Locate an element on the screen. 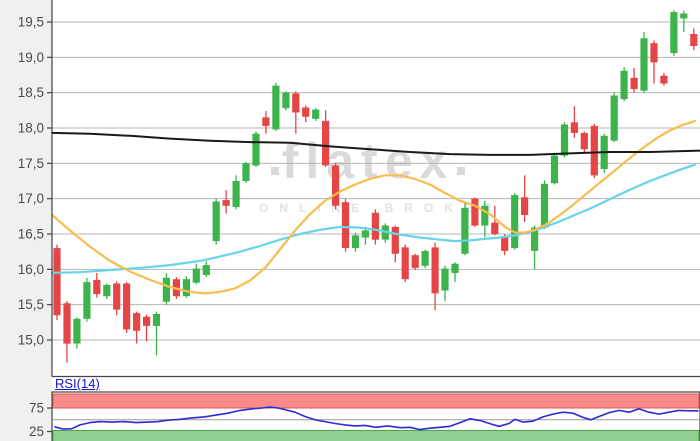 The height and width of the screenshot is (441, 700). y-axis-tick-label: 19,5 is located at coordinates (31, 22).